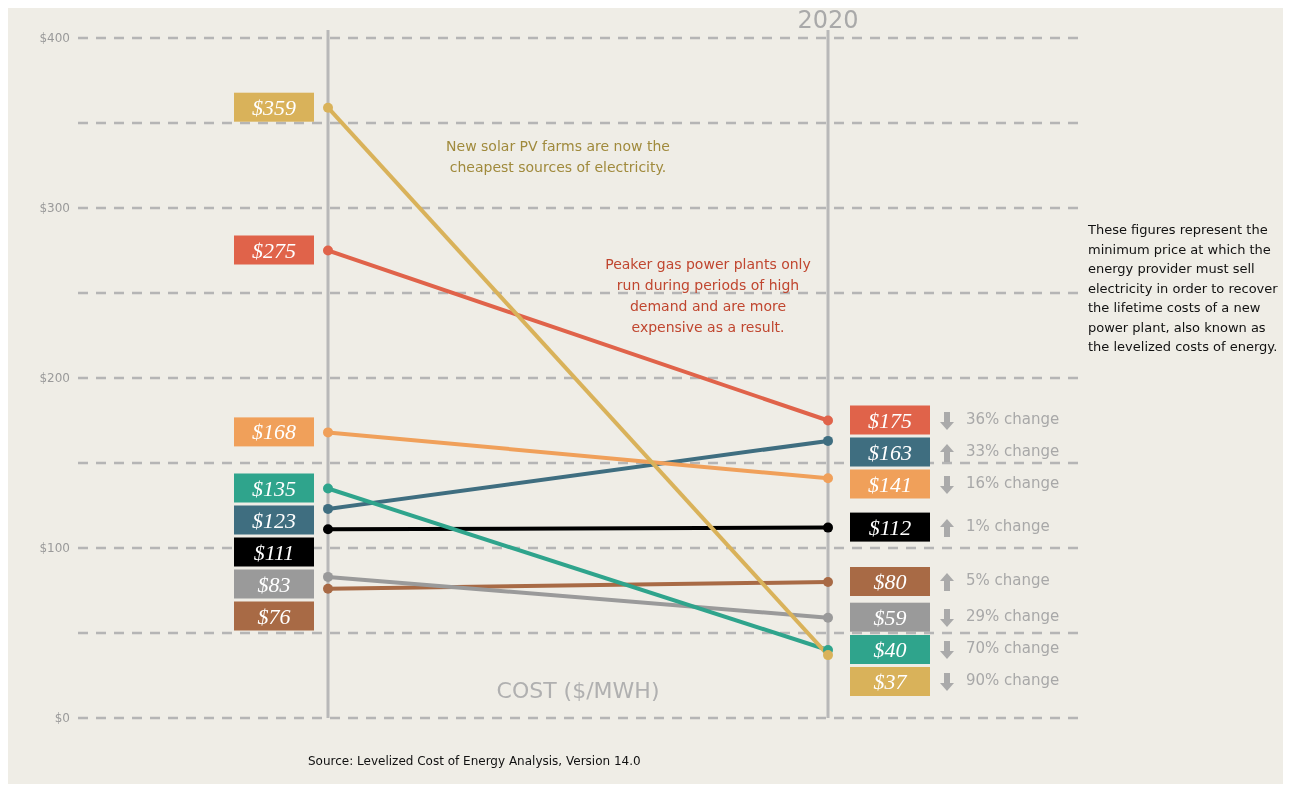 The image size is (1291, 792). What do you see at coordinates (578, 690) in the screenshot?
I see `y-axis-title: COST ($/MWH)` at bounding box center [578, 690].